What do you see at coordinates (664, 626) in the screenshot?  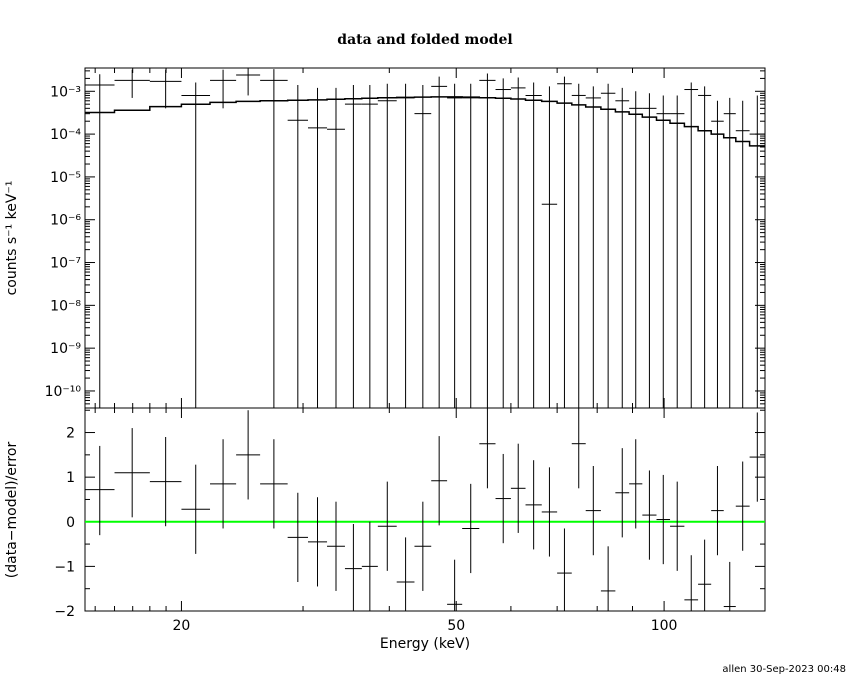 I see `x-tick-label: 100` at bounding box center [664, 626].